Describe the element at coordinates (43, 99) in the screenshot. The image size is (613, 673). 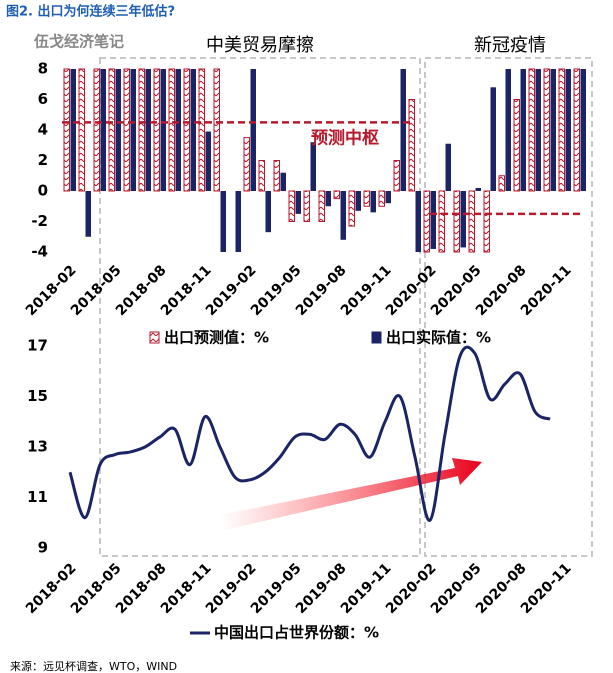
I see `y-tick-label: 6` at that location.